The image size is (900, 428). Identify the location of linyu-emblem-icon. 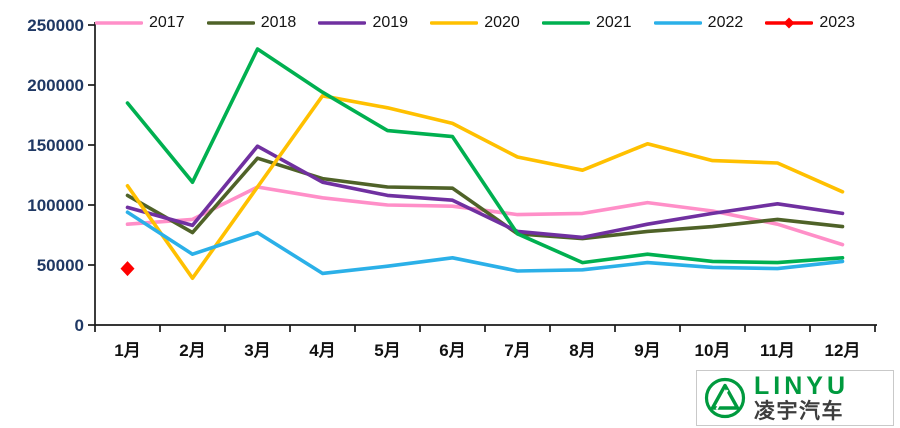
(725, 398).